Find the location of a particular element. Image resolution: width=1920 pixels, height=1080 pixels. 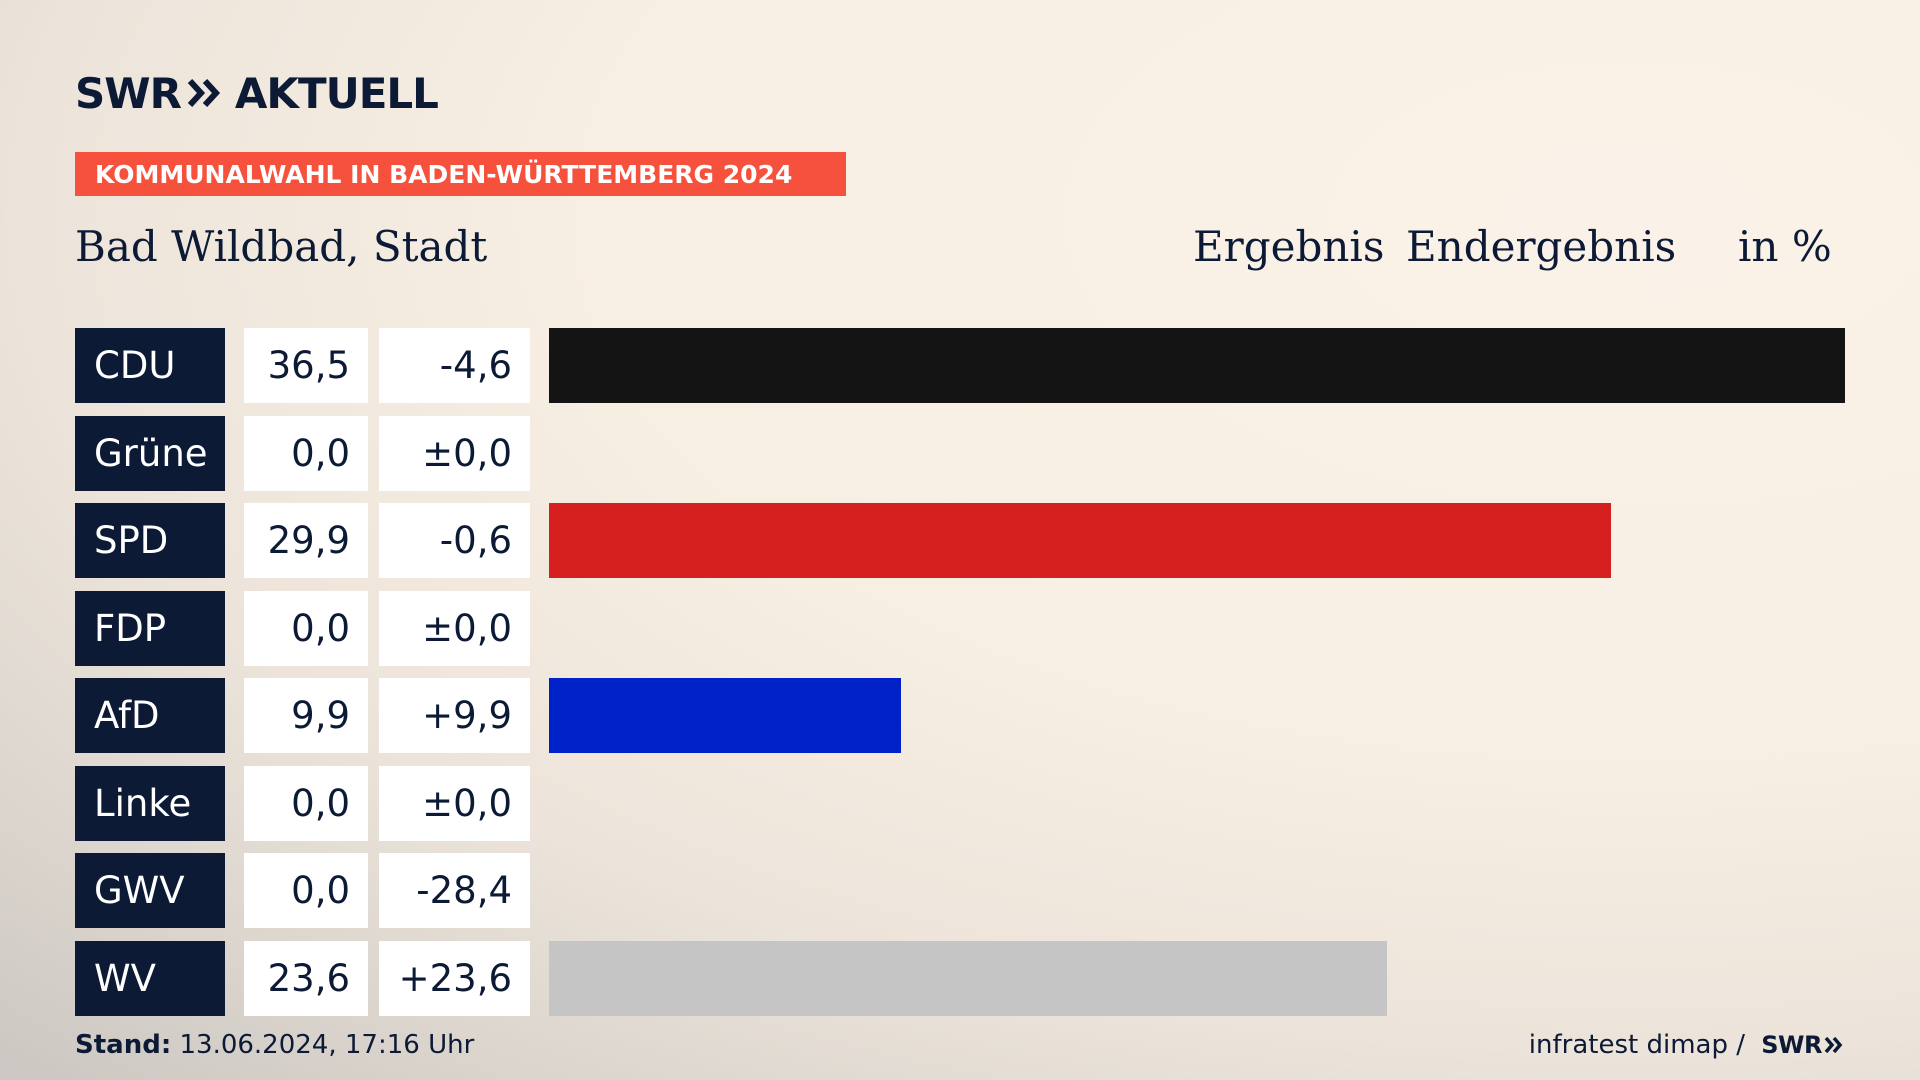

column-header-unit: in % is located at coordinates (1785, 246).